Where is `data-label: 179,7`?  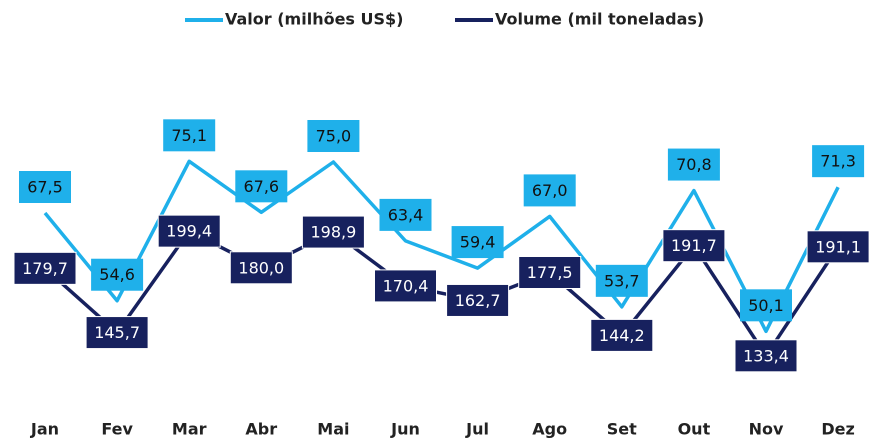 data-label: 179,7 is located at coordinates (45, 268).